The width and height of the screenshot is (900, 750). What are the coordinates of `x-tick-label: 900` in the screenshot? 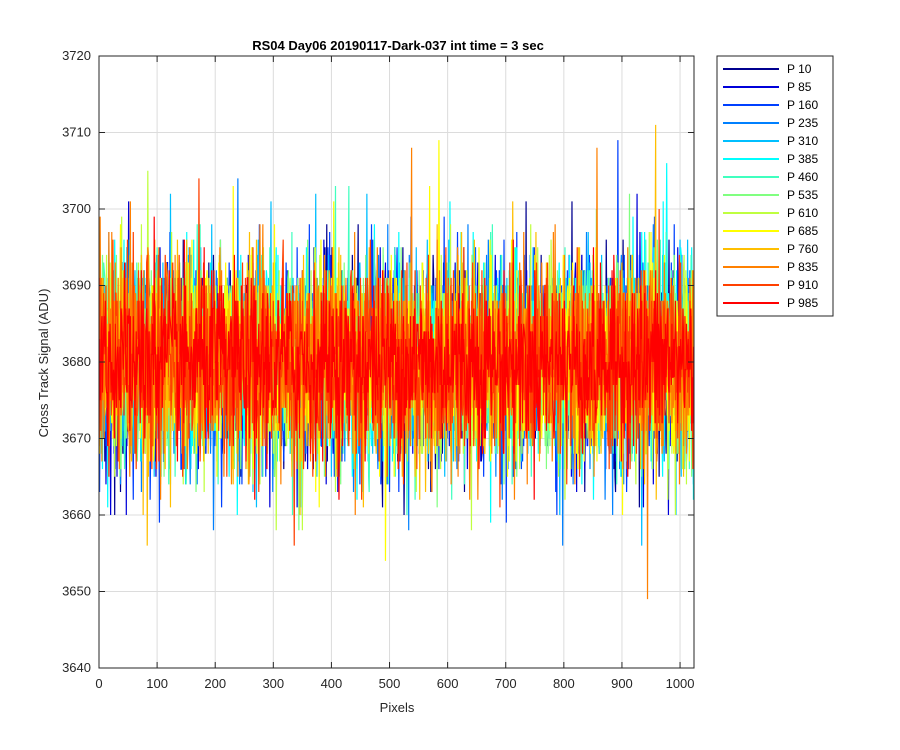 It's located at (622, 683).